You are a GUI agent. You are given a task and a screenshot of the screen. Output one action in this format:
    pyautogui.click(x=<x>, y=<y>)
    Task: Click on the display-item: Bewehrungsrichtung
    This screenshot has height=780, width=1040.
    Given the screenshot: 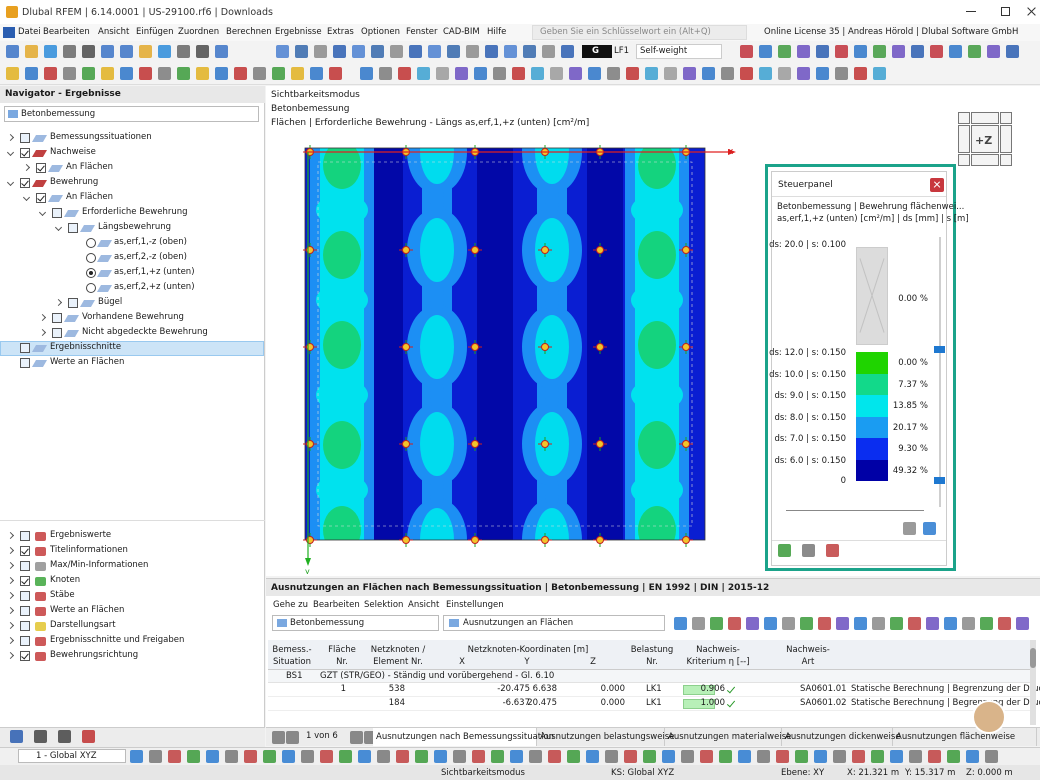 What is the action you would take?
    pyautogui.click(x=94, y=655)
    